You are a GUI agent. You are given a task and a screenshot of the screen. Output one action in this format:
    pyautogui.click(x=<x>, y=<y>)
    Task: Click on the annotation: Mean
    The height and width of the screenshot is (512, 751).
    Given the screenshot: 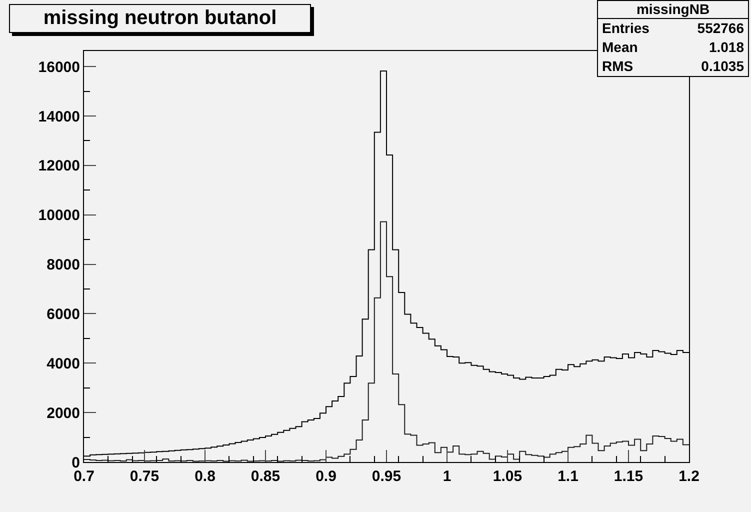 What is the action you would take?
    pyautogui.click(x=620, y=47)
    